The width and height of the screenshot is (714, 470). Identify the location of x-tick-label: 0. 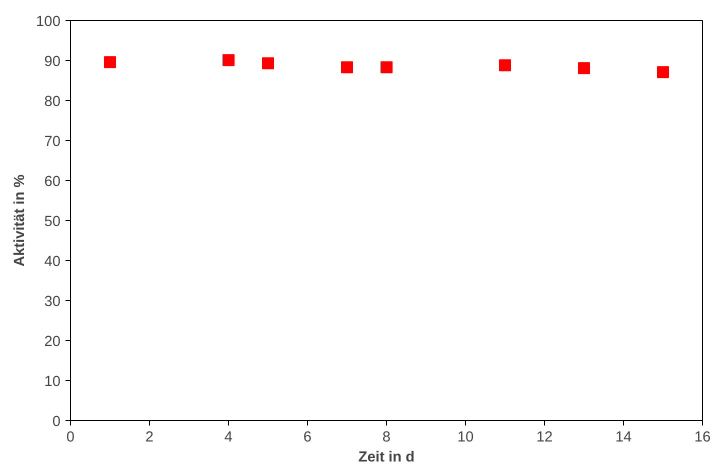
(70, 438).